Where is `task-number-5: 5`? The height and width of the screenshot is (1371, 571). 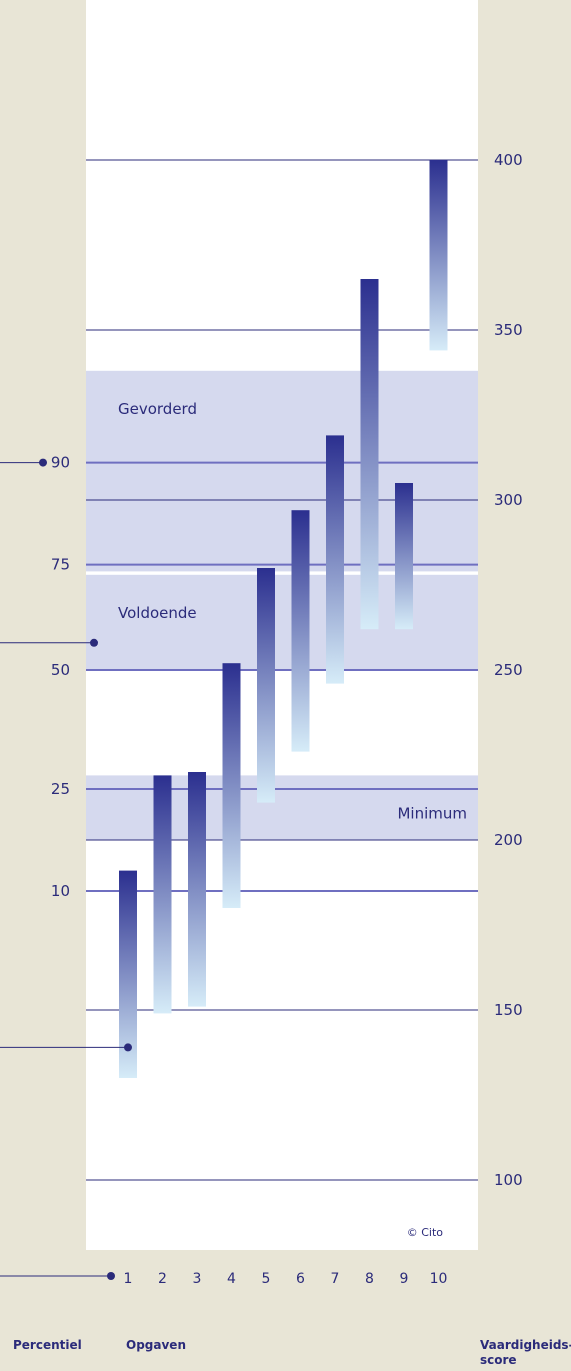 task-number-5: 5 is located at coordinates (266, 1279).